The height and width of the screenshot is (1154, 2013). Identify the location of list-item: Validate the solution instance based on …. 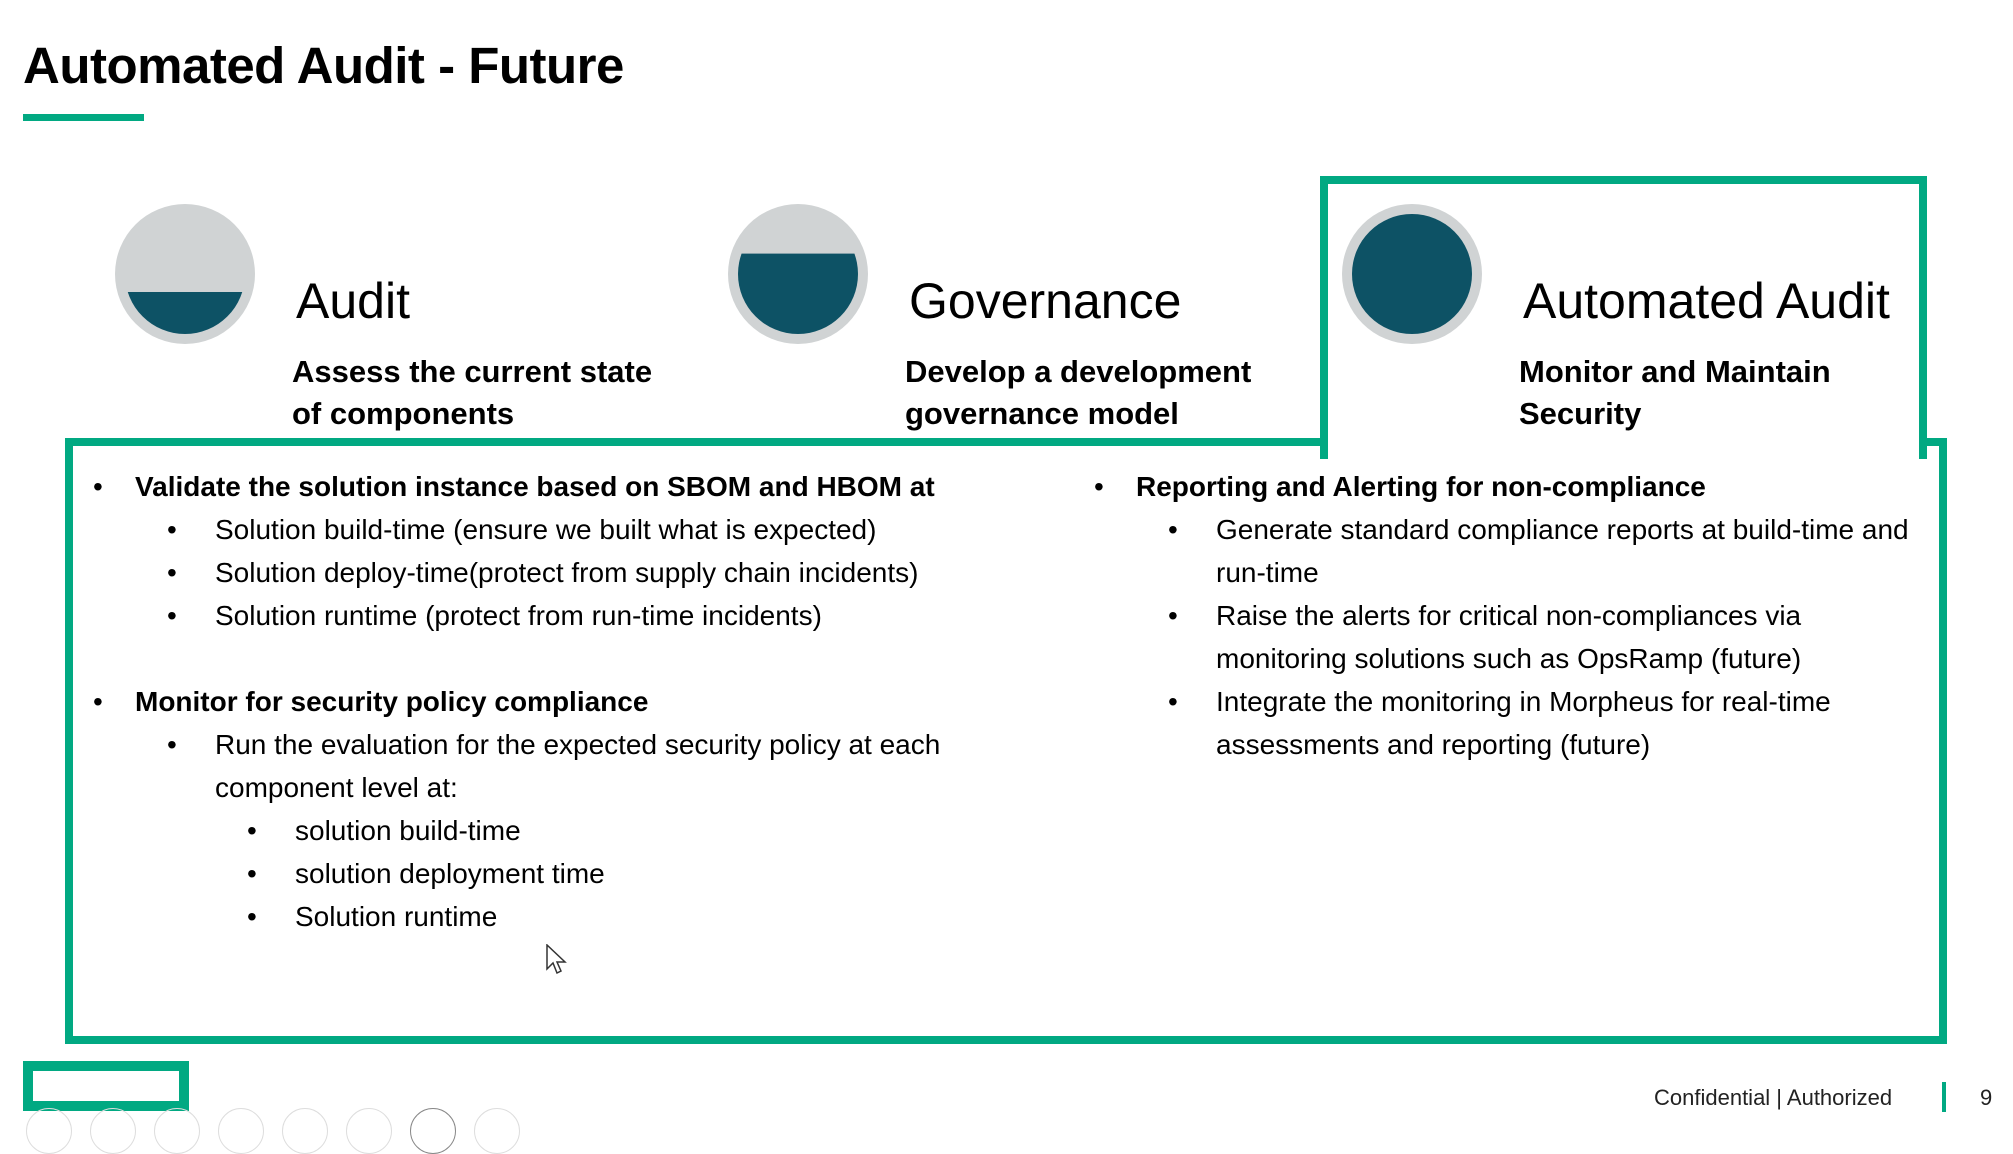
(564, 551).